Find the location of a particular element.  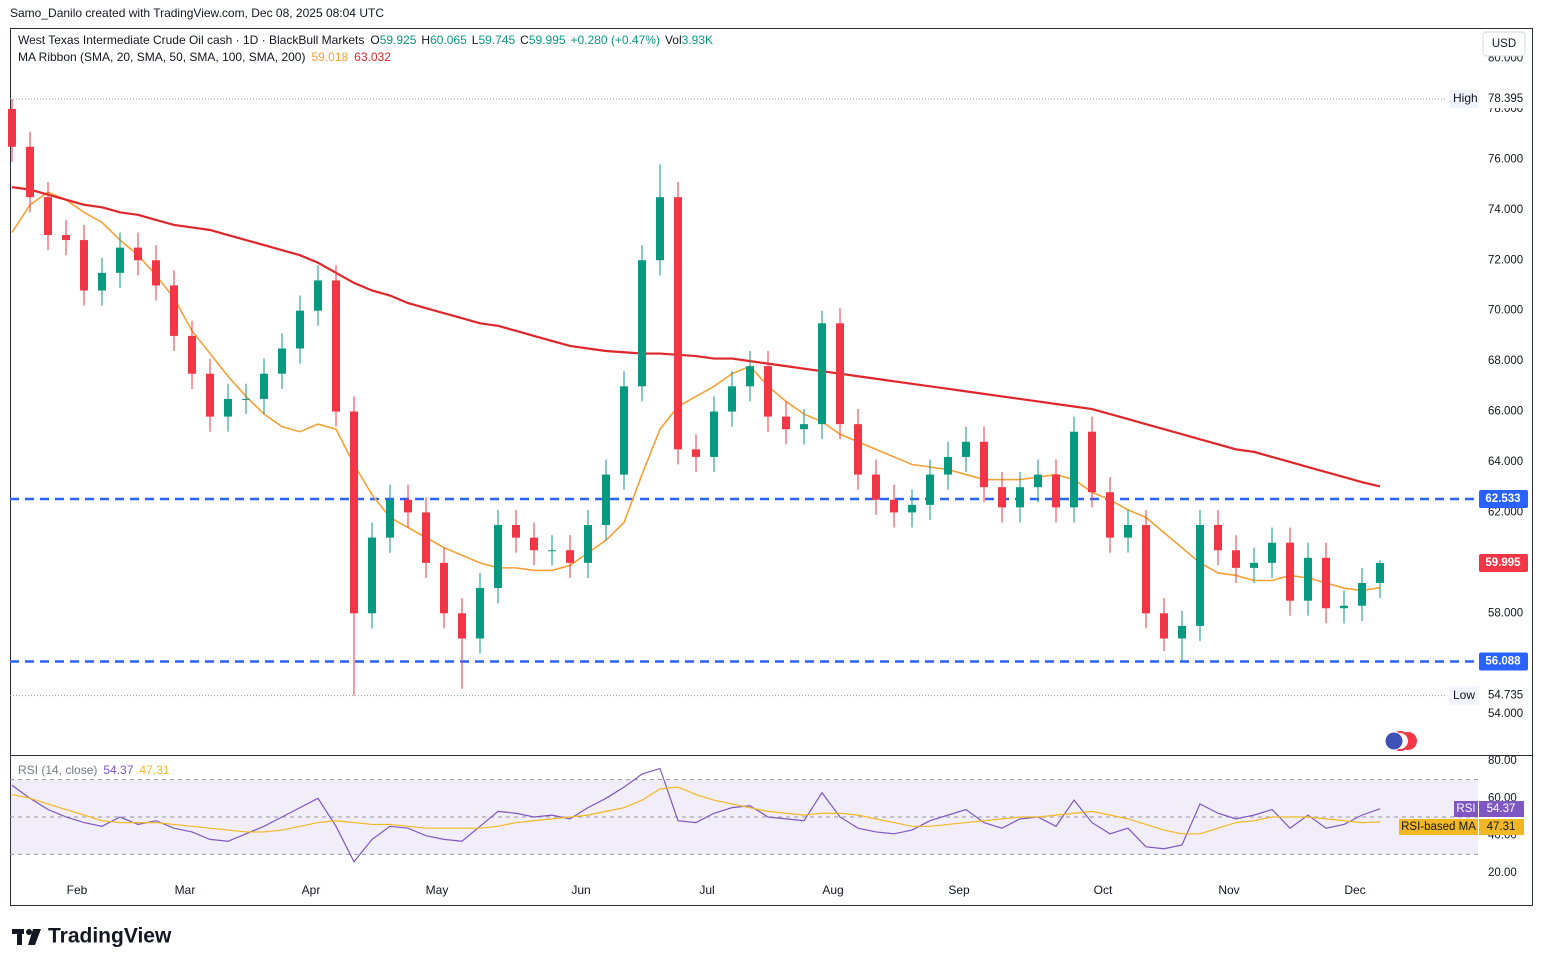

logo-stem is located at coordinates (19, 937).